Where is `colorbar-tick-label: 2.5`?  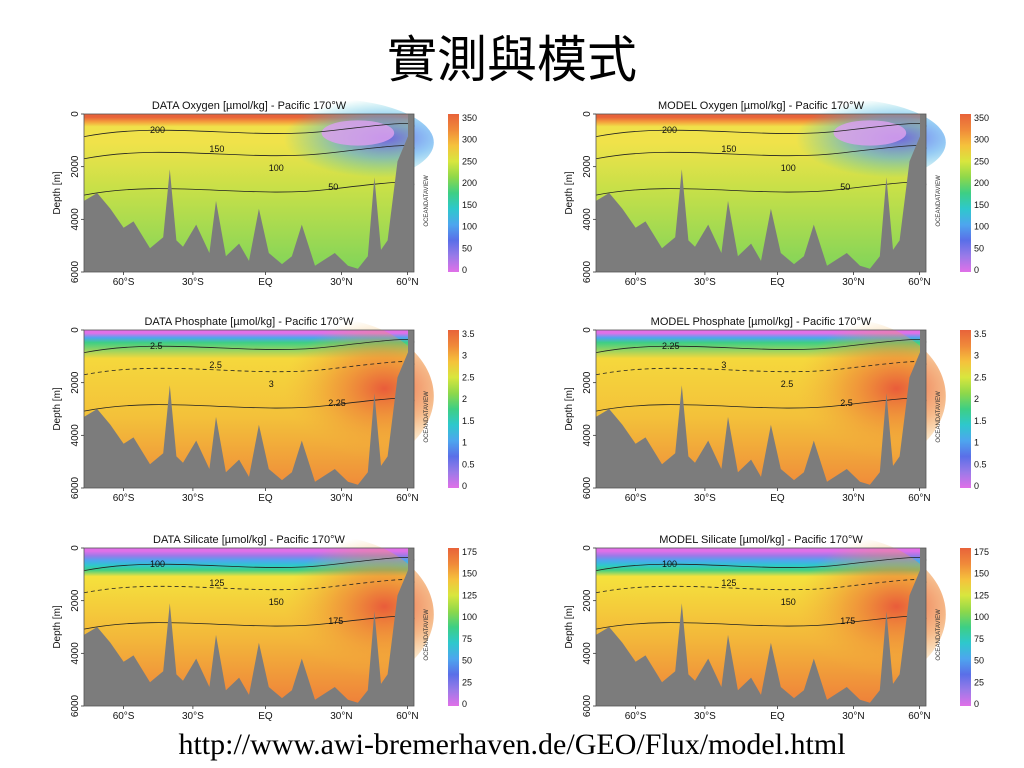
colorbar-tick-label: 2.5 is located at coordinates (468, 377).